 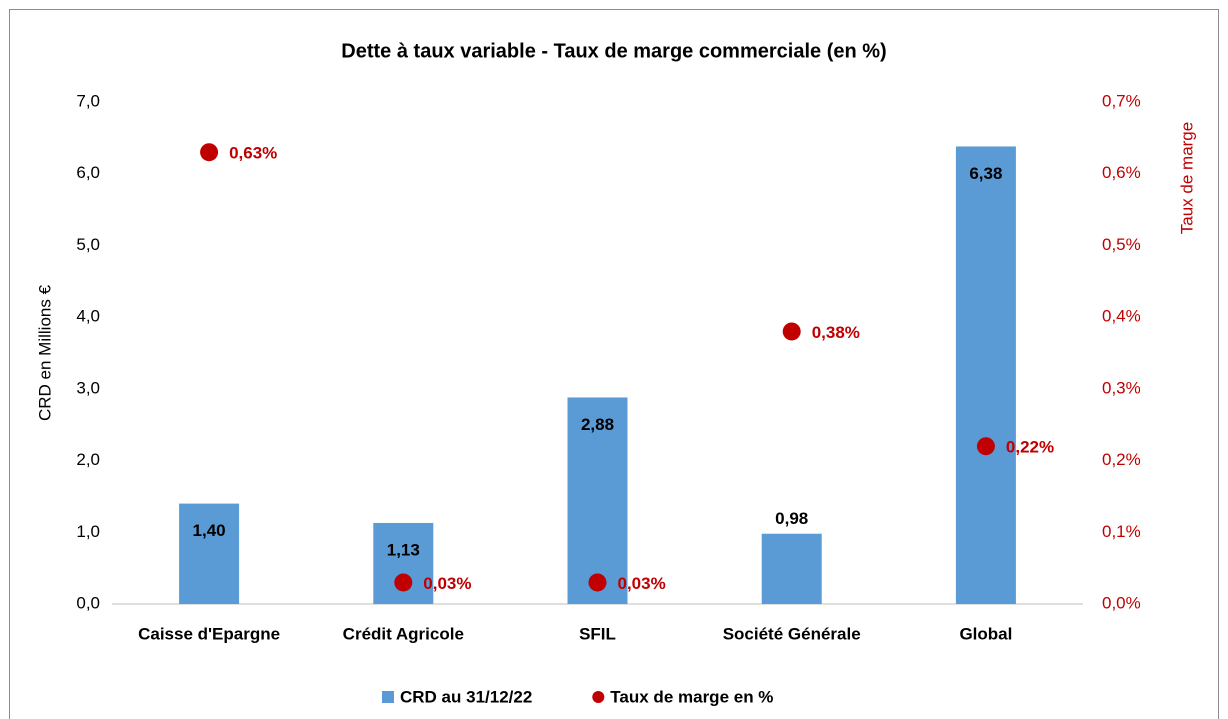 What do you see at coordinates (1121, 459) in the screenshot?
I see `y2-tick-label: 0,2%` at bounding box center [1121, 459].